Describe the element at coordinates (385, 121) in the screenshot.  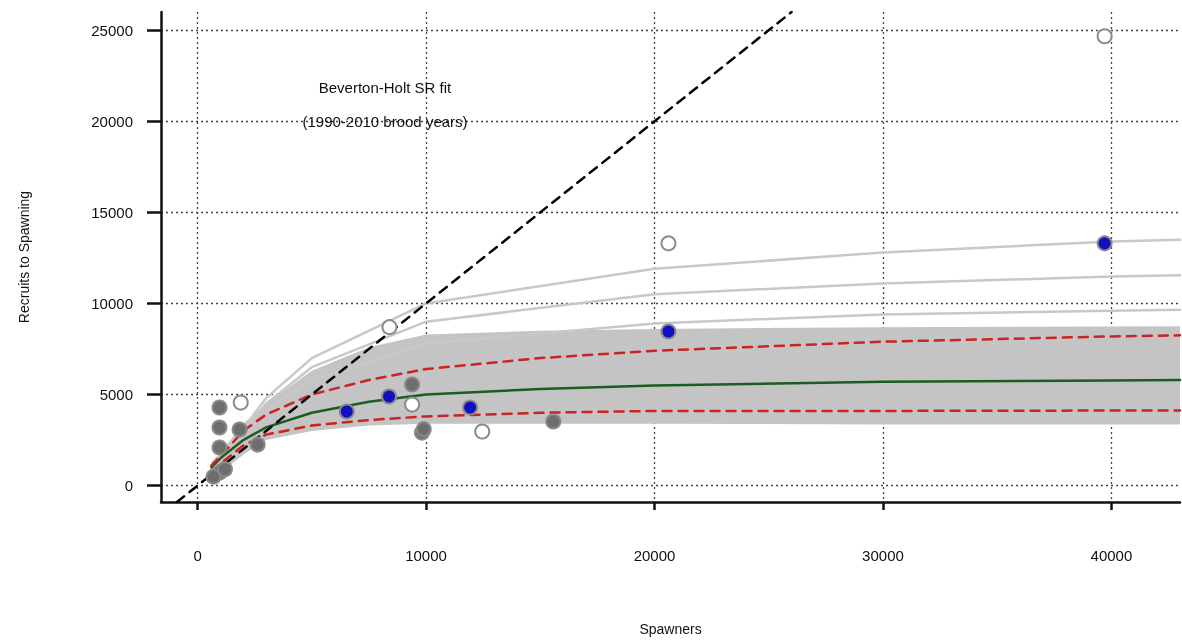
I see `annotation: (1990-2010 brood years)` at that location.